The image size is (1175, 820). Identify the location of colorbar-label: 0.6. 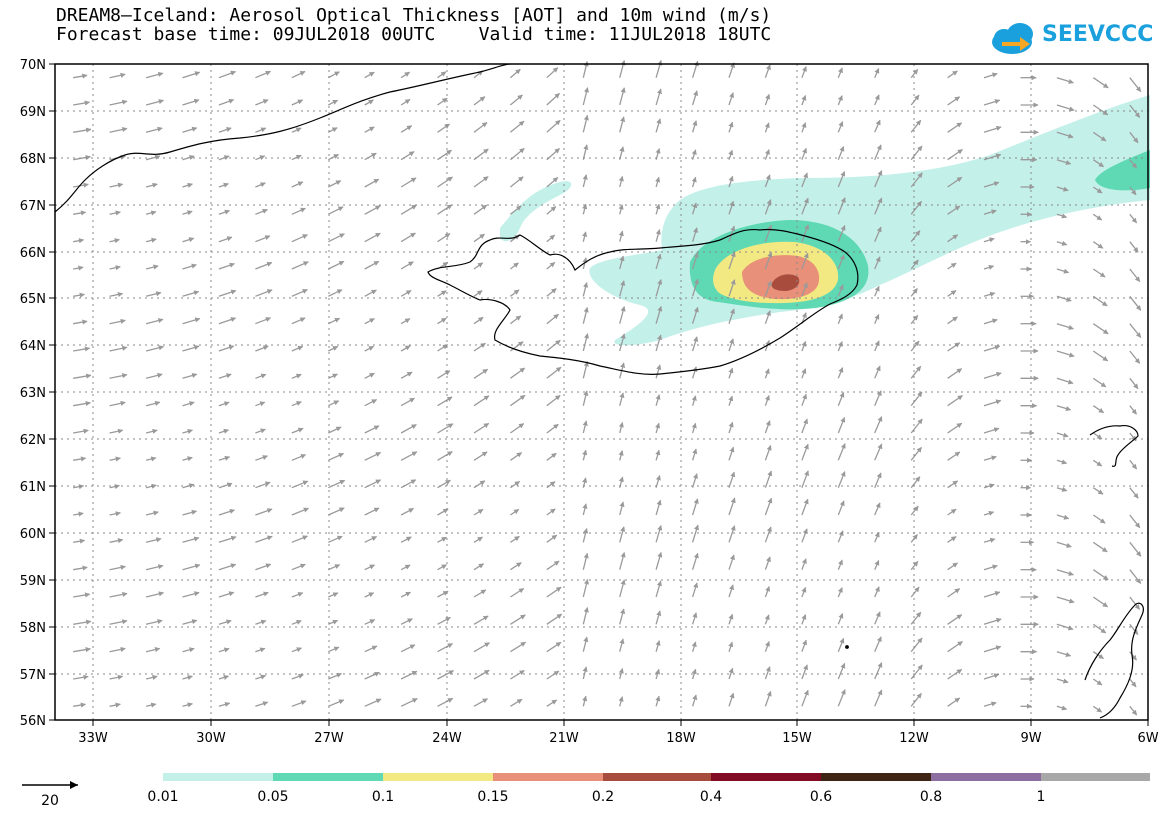
(821, 797).